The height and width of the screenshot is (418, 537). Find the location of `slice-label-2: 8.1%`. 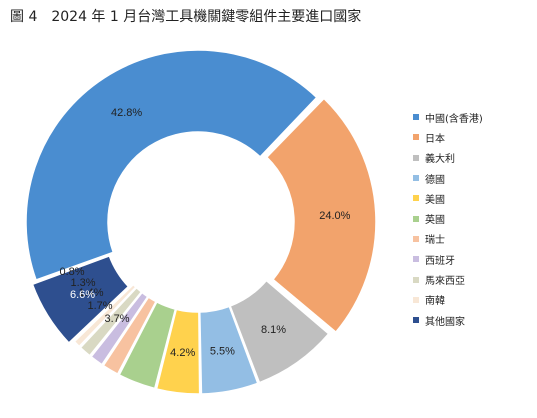

slice-label-2: 8.1% is located at coordinates (273, 330).